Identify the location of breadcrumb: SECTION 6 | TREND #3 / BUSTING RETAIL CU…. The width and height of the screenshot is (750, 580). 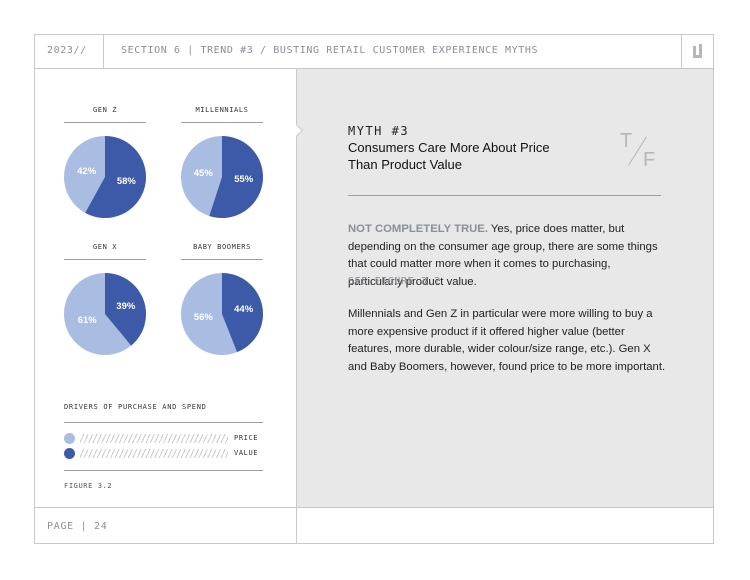
(330, 50).